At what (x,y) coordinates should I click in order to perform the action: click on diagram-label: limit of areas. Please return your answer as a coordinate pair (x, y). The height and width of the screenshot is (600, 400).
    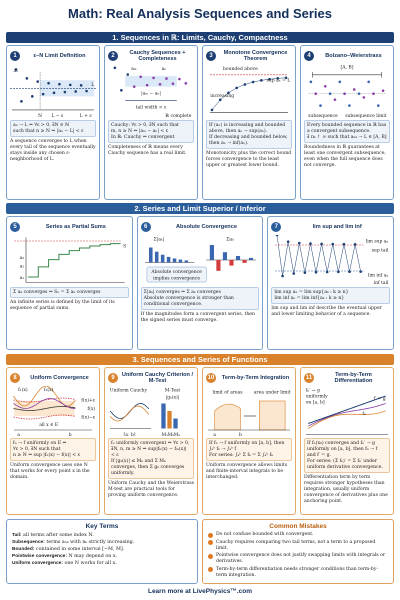
    Looking at the image, I should click on (227, 393).